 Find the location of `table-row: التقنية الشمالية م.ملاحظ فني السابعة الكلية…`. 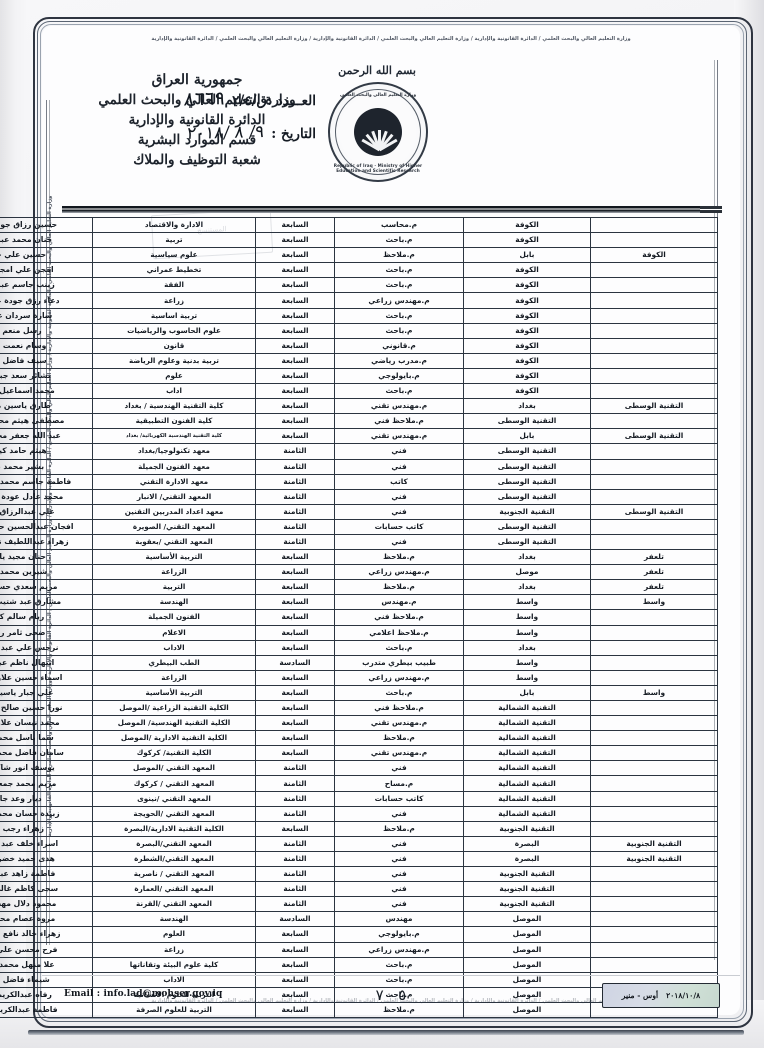

table-row: التقنية الشمالية م.ملاحظ فني السابعة الكلية… is located at coordinates (359, 708).